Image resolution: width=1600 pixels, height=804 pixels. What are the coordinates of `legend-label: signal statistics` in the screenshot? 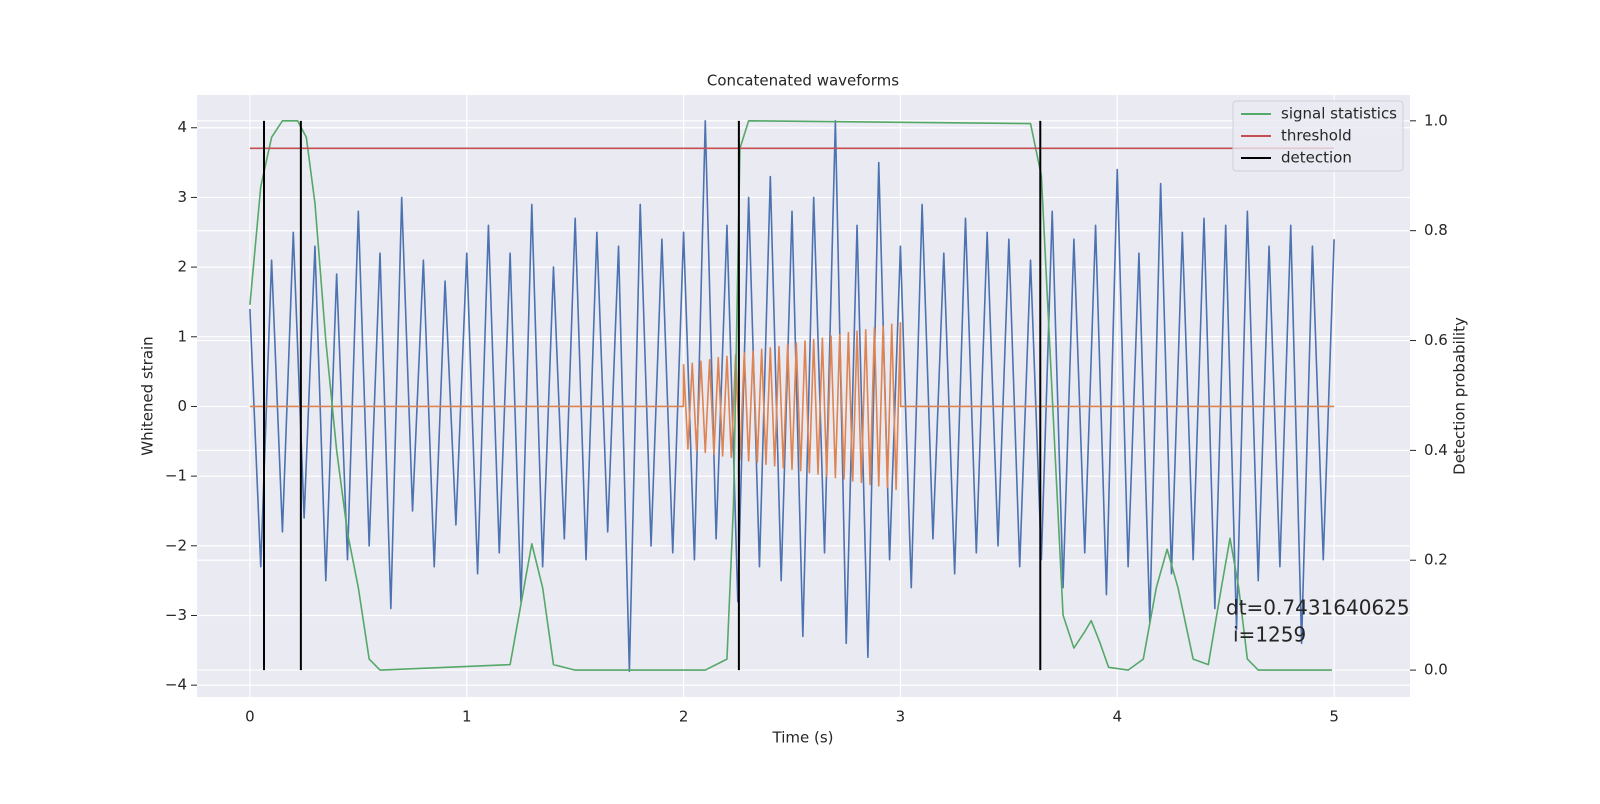 It's located at (1339, 114).